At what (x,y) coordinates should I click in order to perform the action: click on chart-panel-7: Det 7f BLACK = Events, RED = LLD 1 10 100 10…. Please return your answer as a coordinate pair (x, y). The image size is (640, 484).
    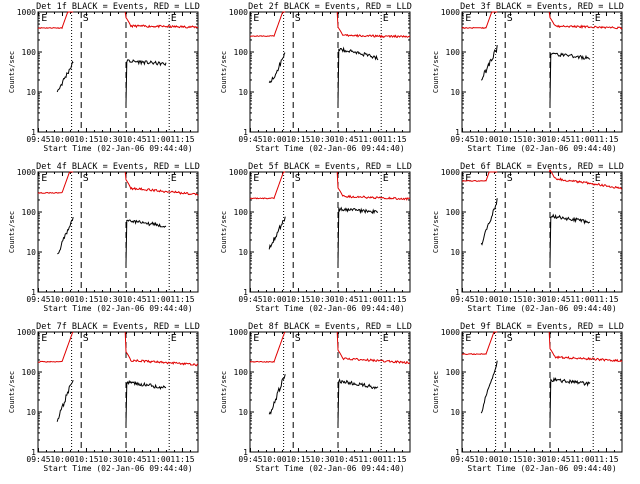
    Looking at the image, I should click on (104, 397).